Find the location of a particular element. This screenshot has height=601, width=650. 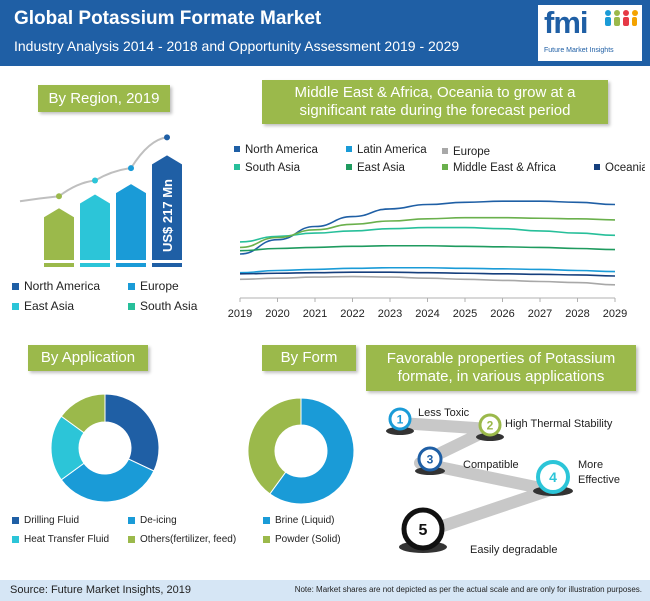

legend-region-north-america: North America is located at coordinates (56, 286).